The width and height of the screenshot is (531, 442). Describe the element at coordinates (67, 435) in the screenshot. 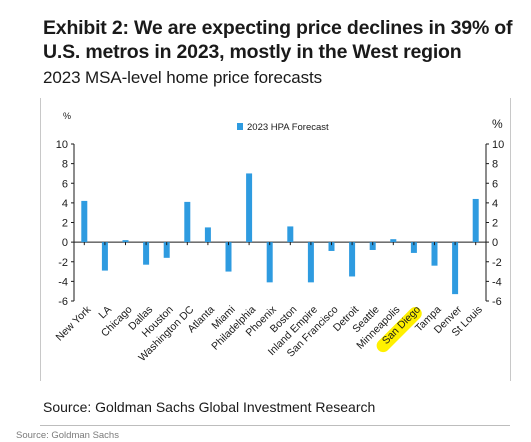

I see `footnote: Source: Goldman Sachs` at that location.